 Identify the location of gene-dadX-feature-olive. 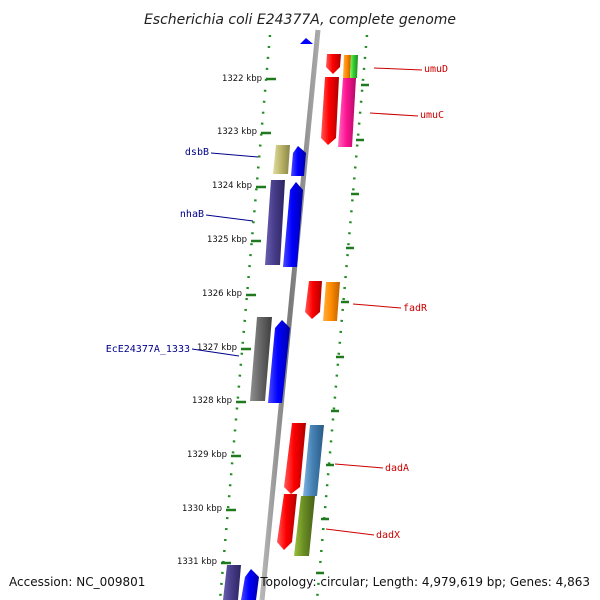
(304, 526).